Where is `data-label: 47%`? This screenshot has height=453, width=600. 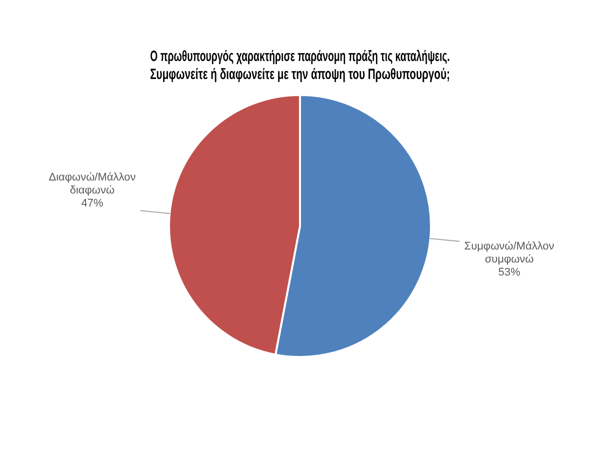 data-label: 47% is located at coordinates (92, 203).